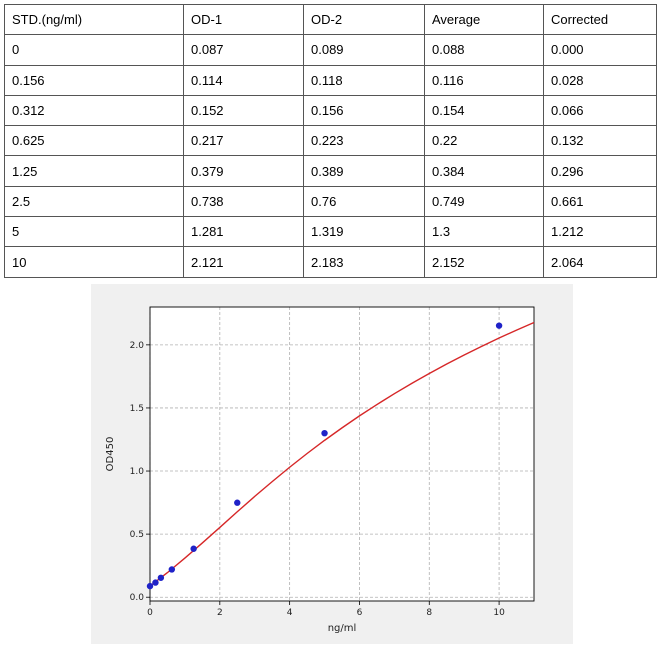 The image size is (668, 669). What do you see at coordinates (137, 472) in the screenshot?
I see `y-tick-label: 1.0` at bounding box center [137, 472].